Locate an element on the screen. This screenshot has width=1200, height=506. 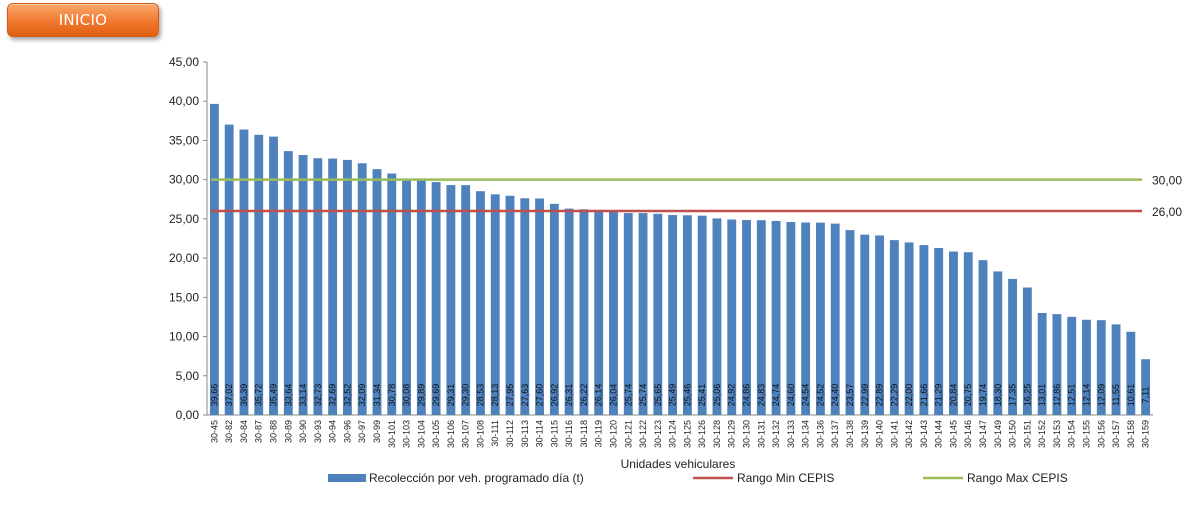
x-tick-label: 30-124 is located at coordinates (673, 434).